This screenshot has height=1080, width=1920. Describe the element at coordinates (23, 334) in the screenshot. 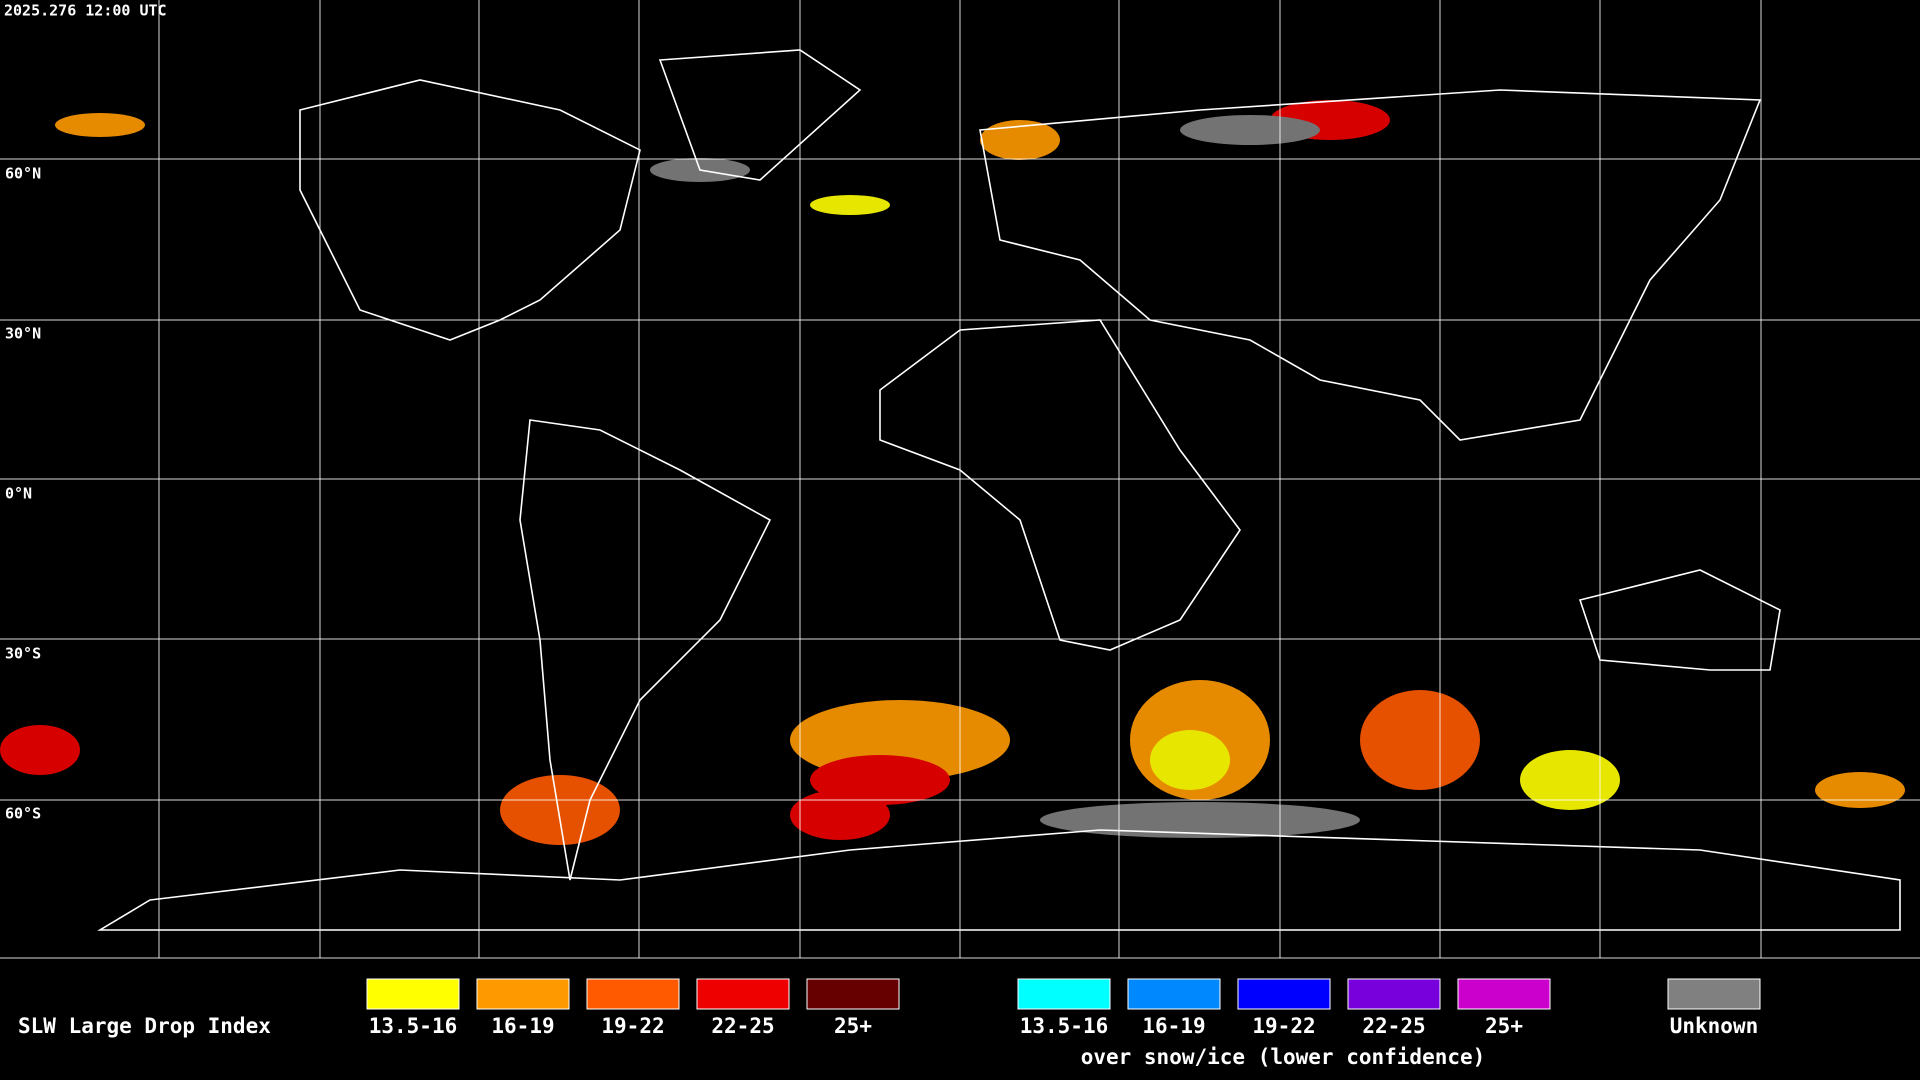

I see `latitude-label: 30°N` at that location.